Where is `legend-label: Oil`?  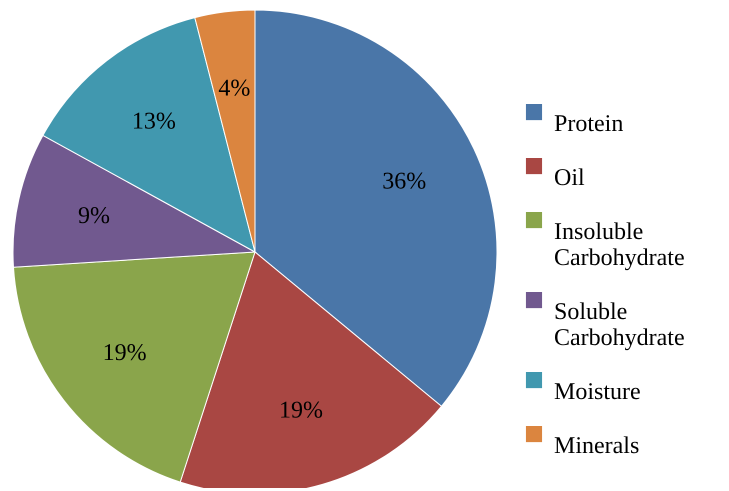
legend-label: Oil is located at coordinates (569, 178).